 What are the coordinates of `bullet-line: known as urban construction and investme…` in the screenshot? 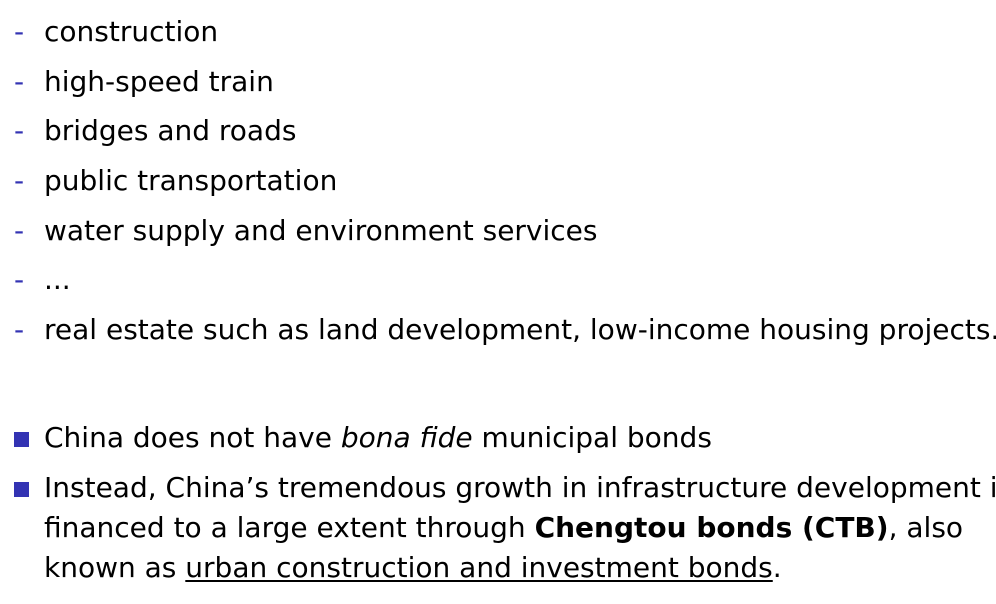 It's located at (514, 568).